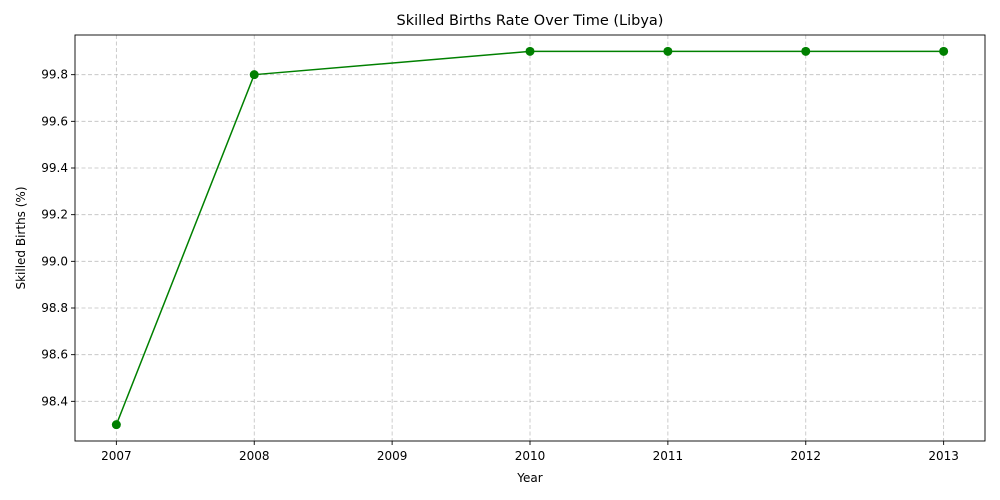 The image size is (1000, 500). Describe the element at coordinates (54, 308) in the screenshot. I see `y-tick-label: 98.8` at that location.